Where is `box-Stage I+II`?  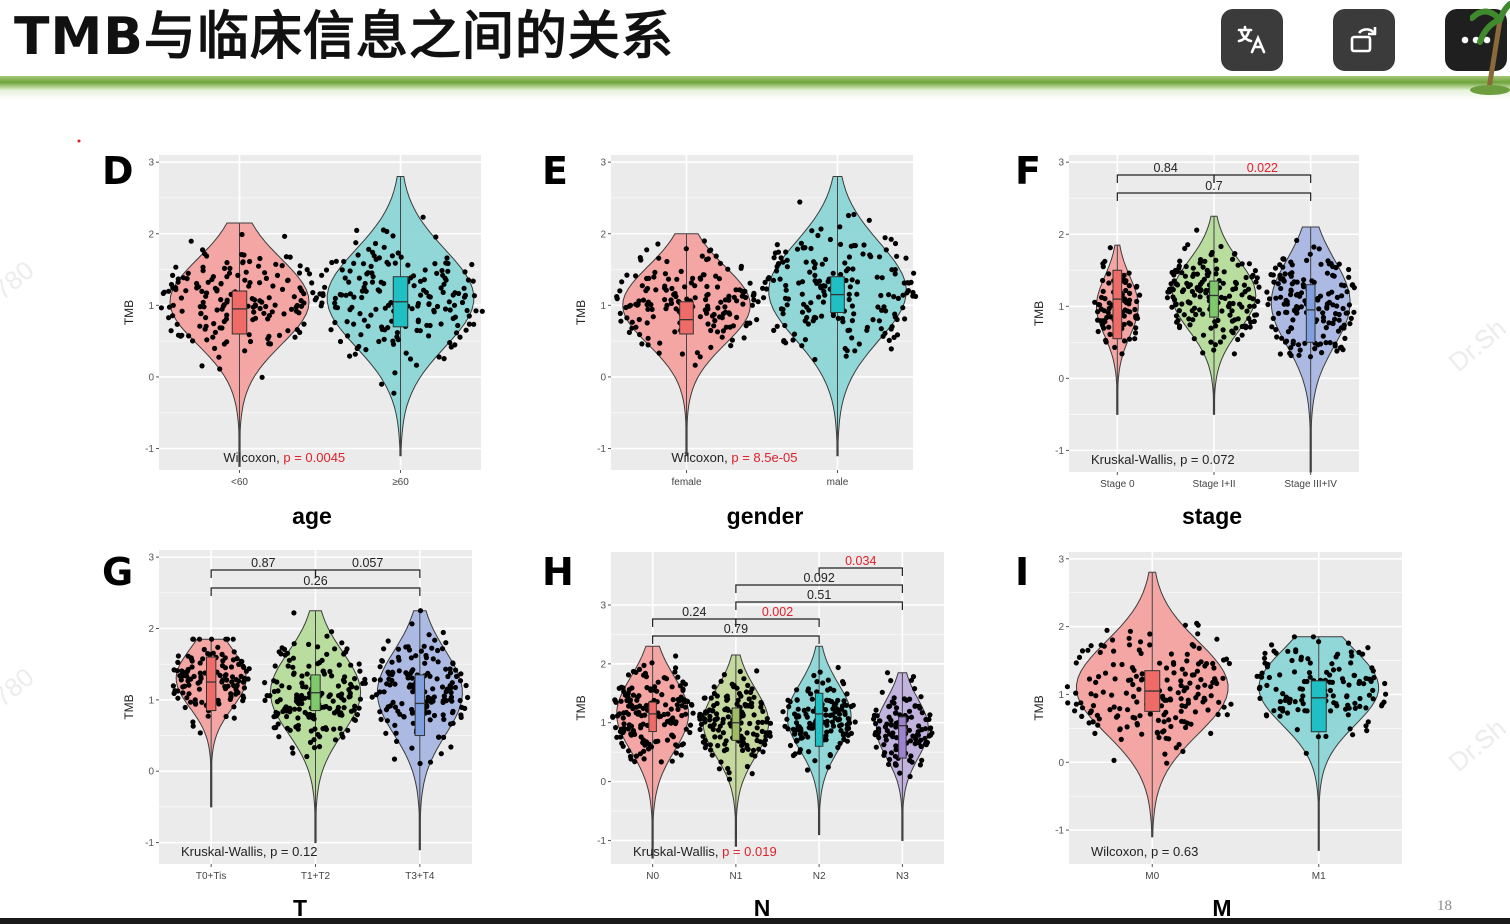 box-Stage I+II is located at coordinates (1214, 299).